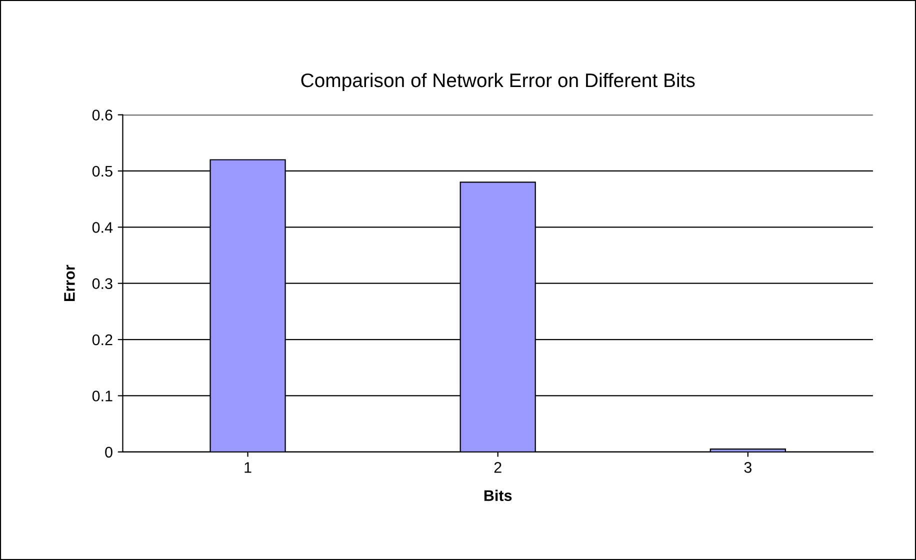 The width and height of the screenshot is (916, 560). I want to click on y-axis-title: Error, so click(69, 283).